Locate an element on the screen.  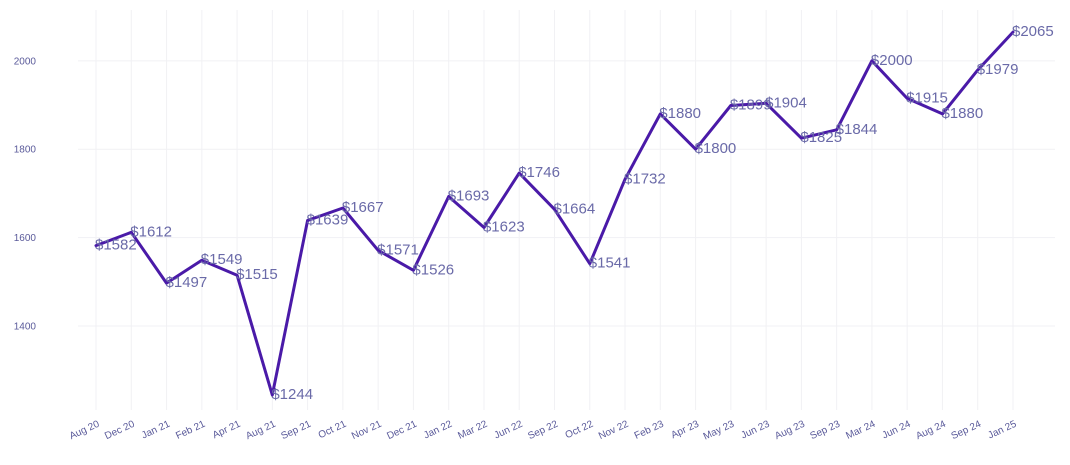
x-tick-label: Sep 24 is located at coordinates (967, 431).